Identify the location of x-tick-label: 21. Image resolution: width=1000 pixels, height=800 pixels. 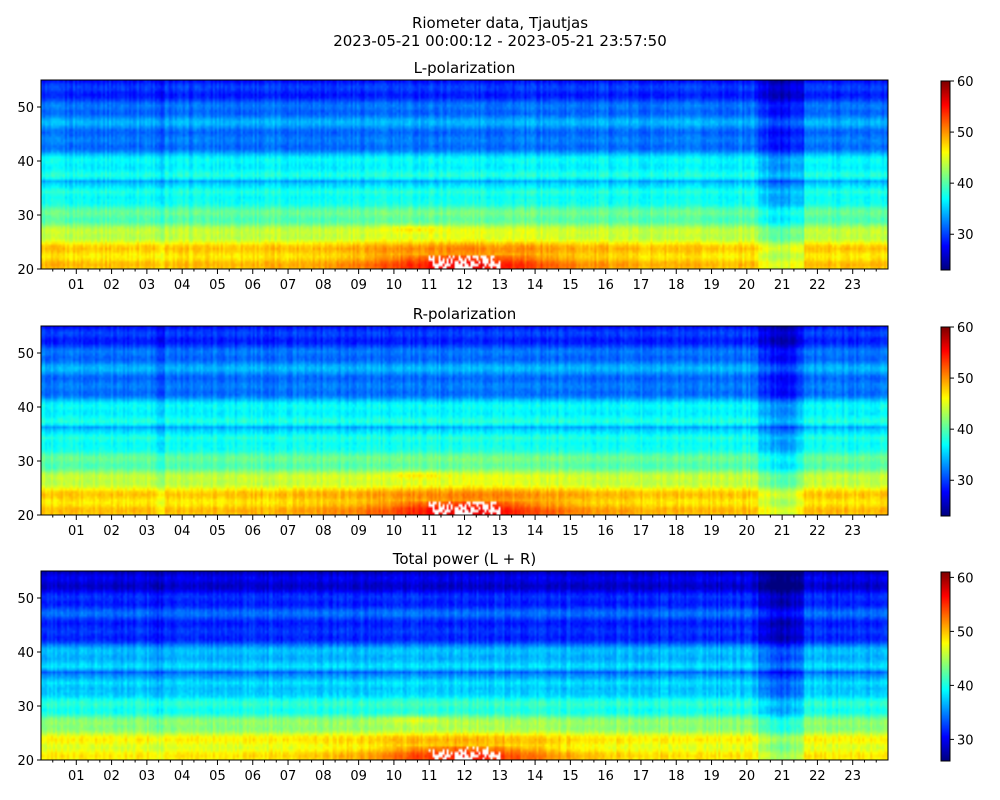
(782, 285).